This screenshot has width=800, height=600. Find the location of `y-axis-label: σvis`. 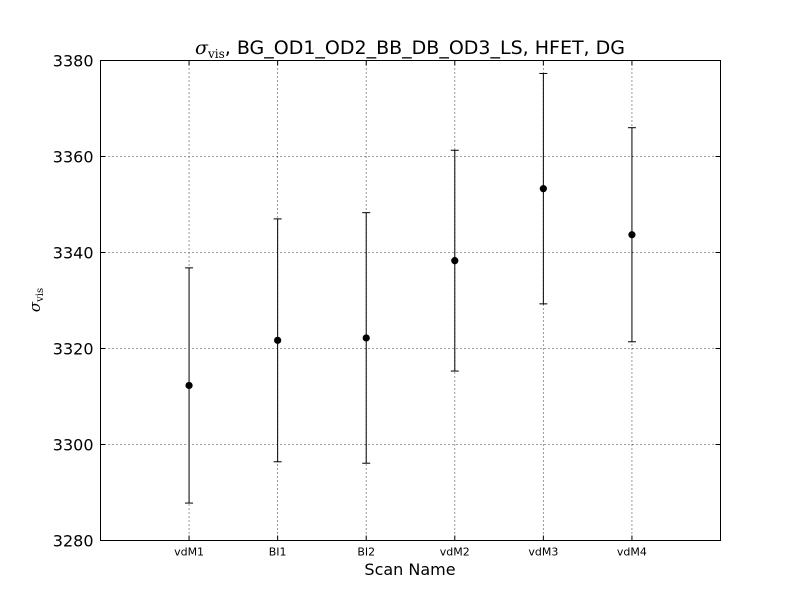

y-axis-label: σvis is located at coordinates (36, 300).